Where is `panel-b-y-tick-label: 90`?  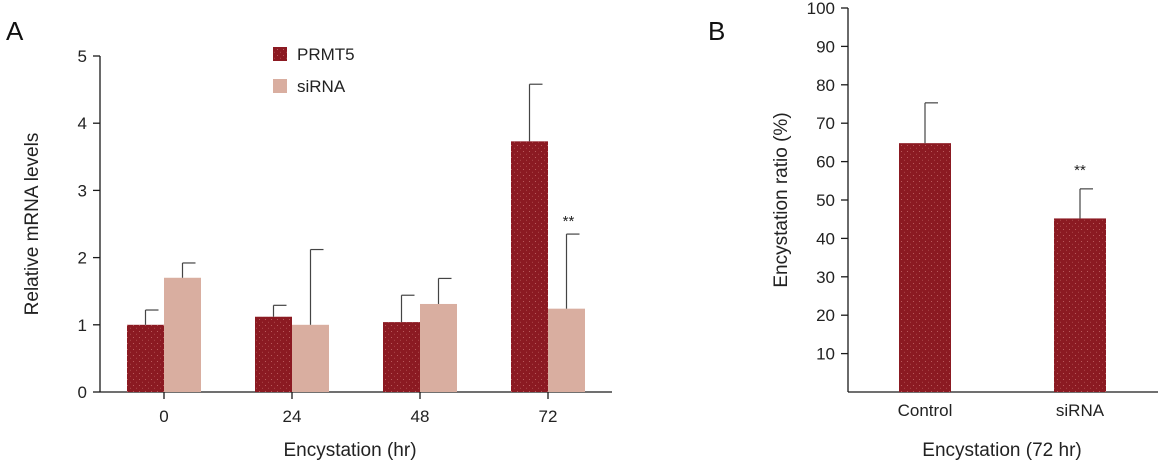
panel-b-y-tick-label: 90 is located at coordinates (825, 46).